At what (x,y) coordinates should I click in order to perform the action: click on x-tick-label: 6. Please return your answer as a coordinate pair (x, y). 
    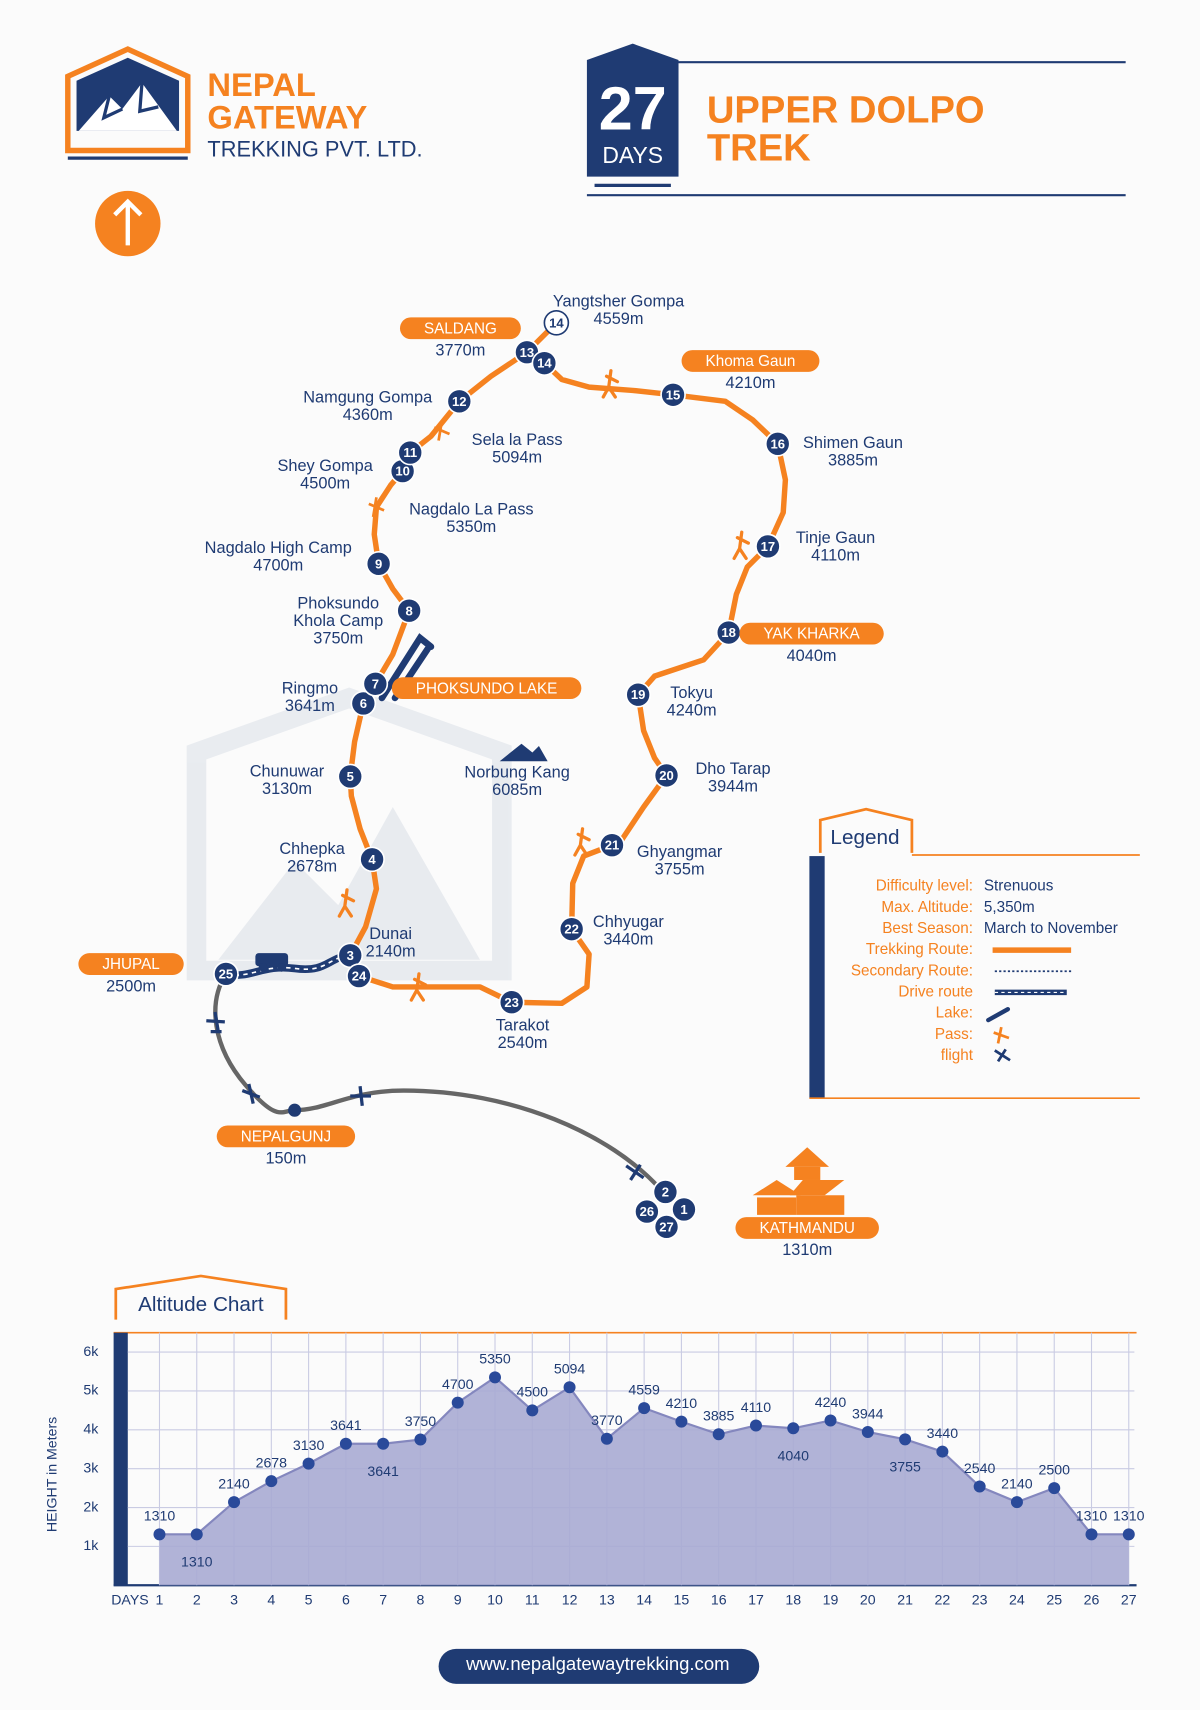
    Looking at the image, I should click on (346, 1601).